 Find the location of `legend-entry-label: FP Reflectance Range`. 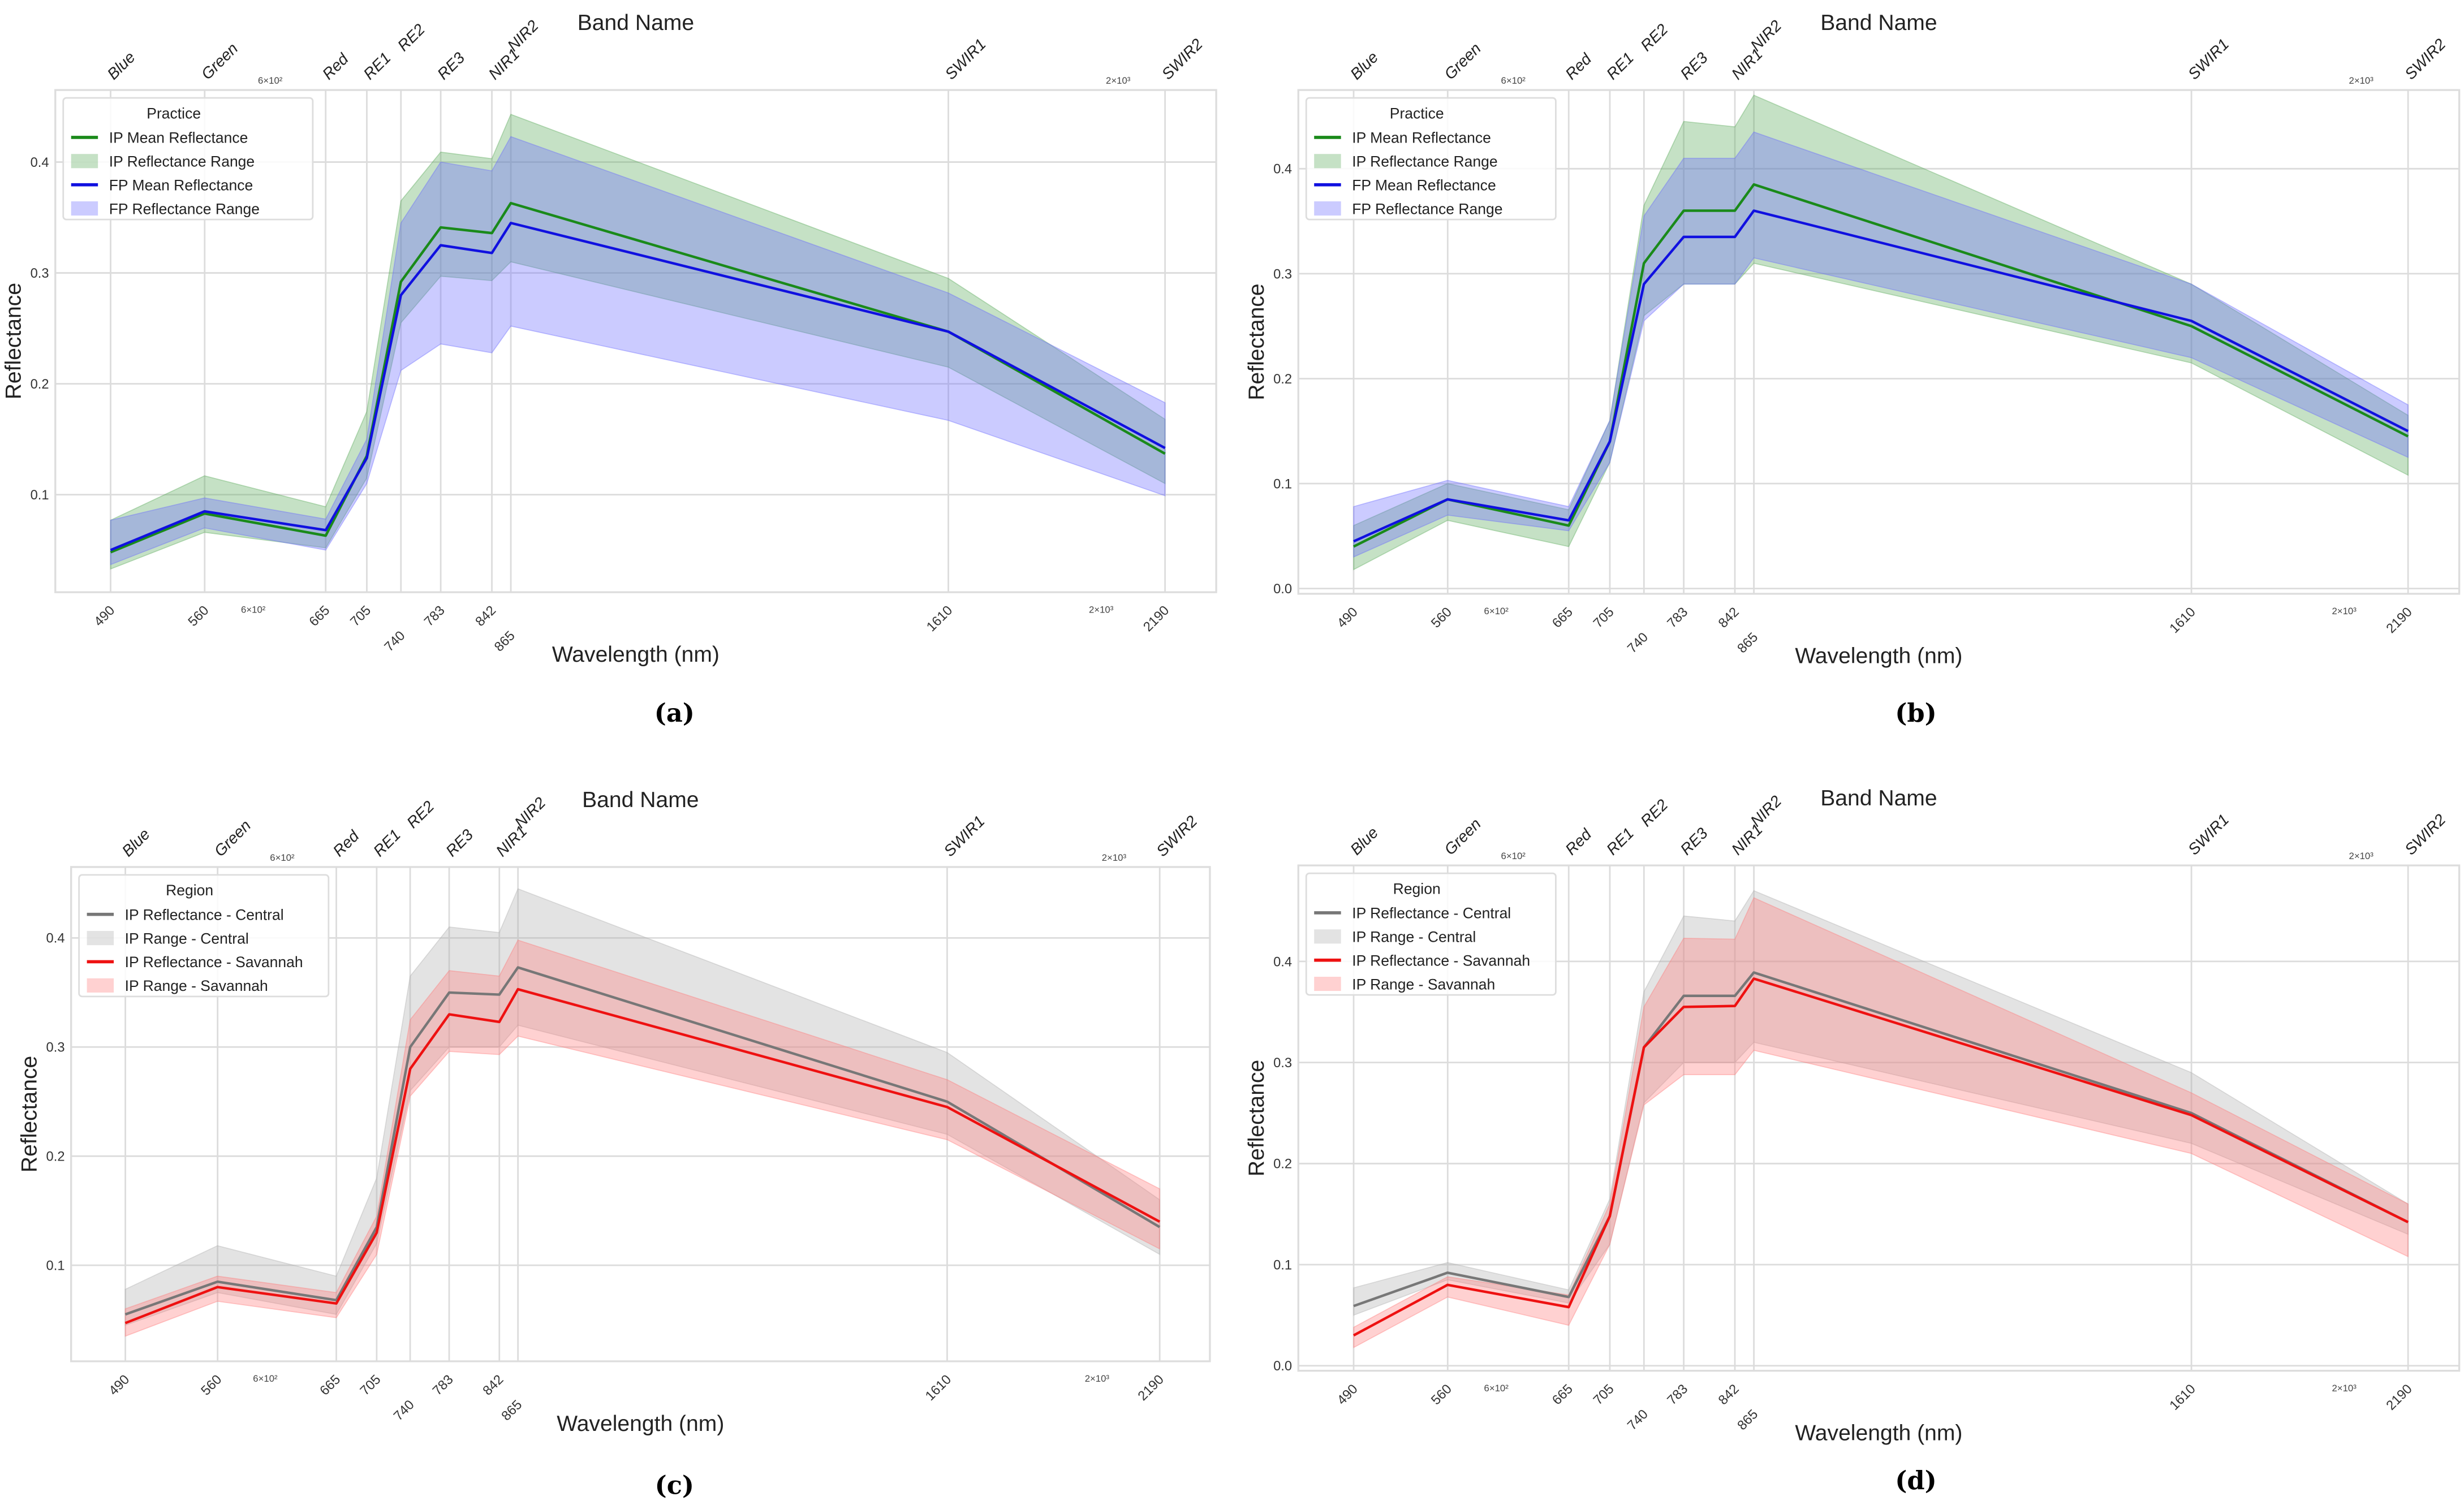

legend-entry-label: FP Reflectance Range is located at coordinates (184, 208).